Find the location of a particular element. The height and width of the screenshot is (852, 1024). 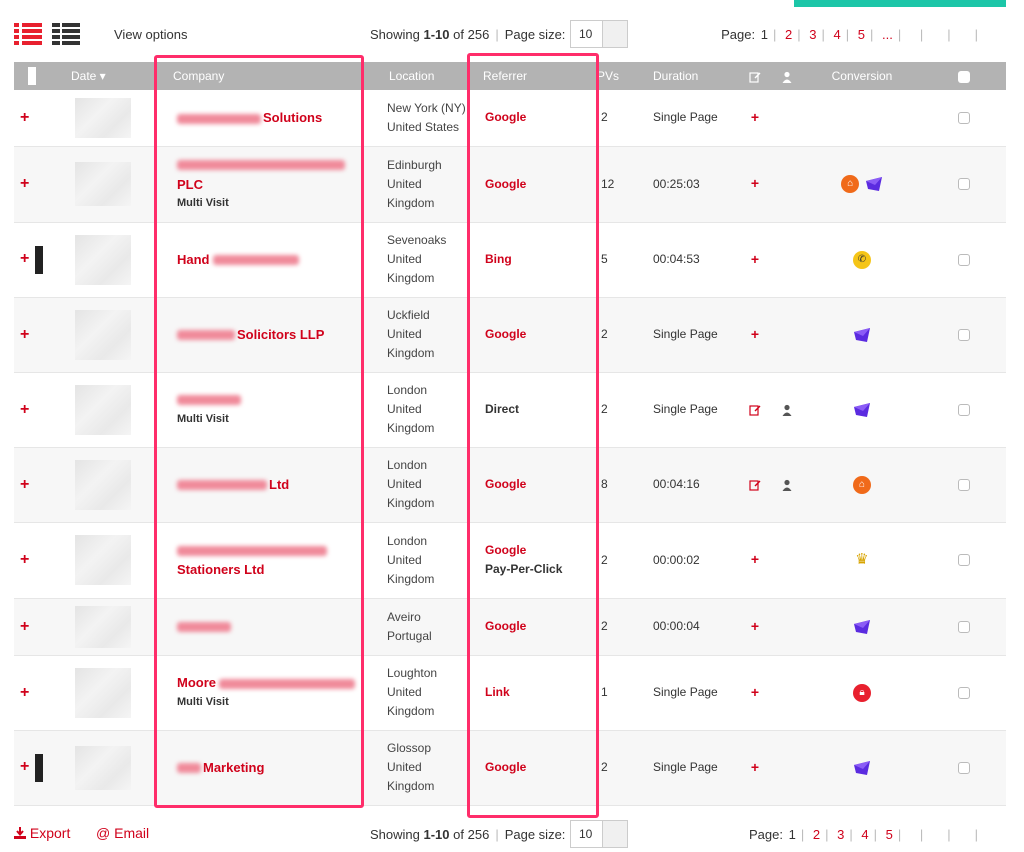

location-cell: Sevenoaks United Kingdom is located at coordinates (422, 260).